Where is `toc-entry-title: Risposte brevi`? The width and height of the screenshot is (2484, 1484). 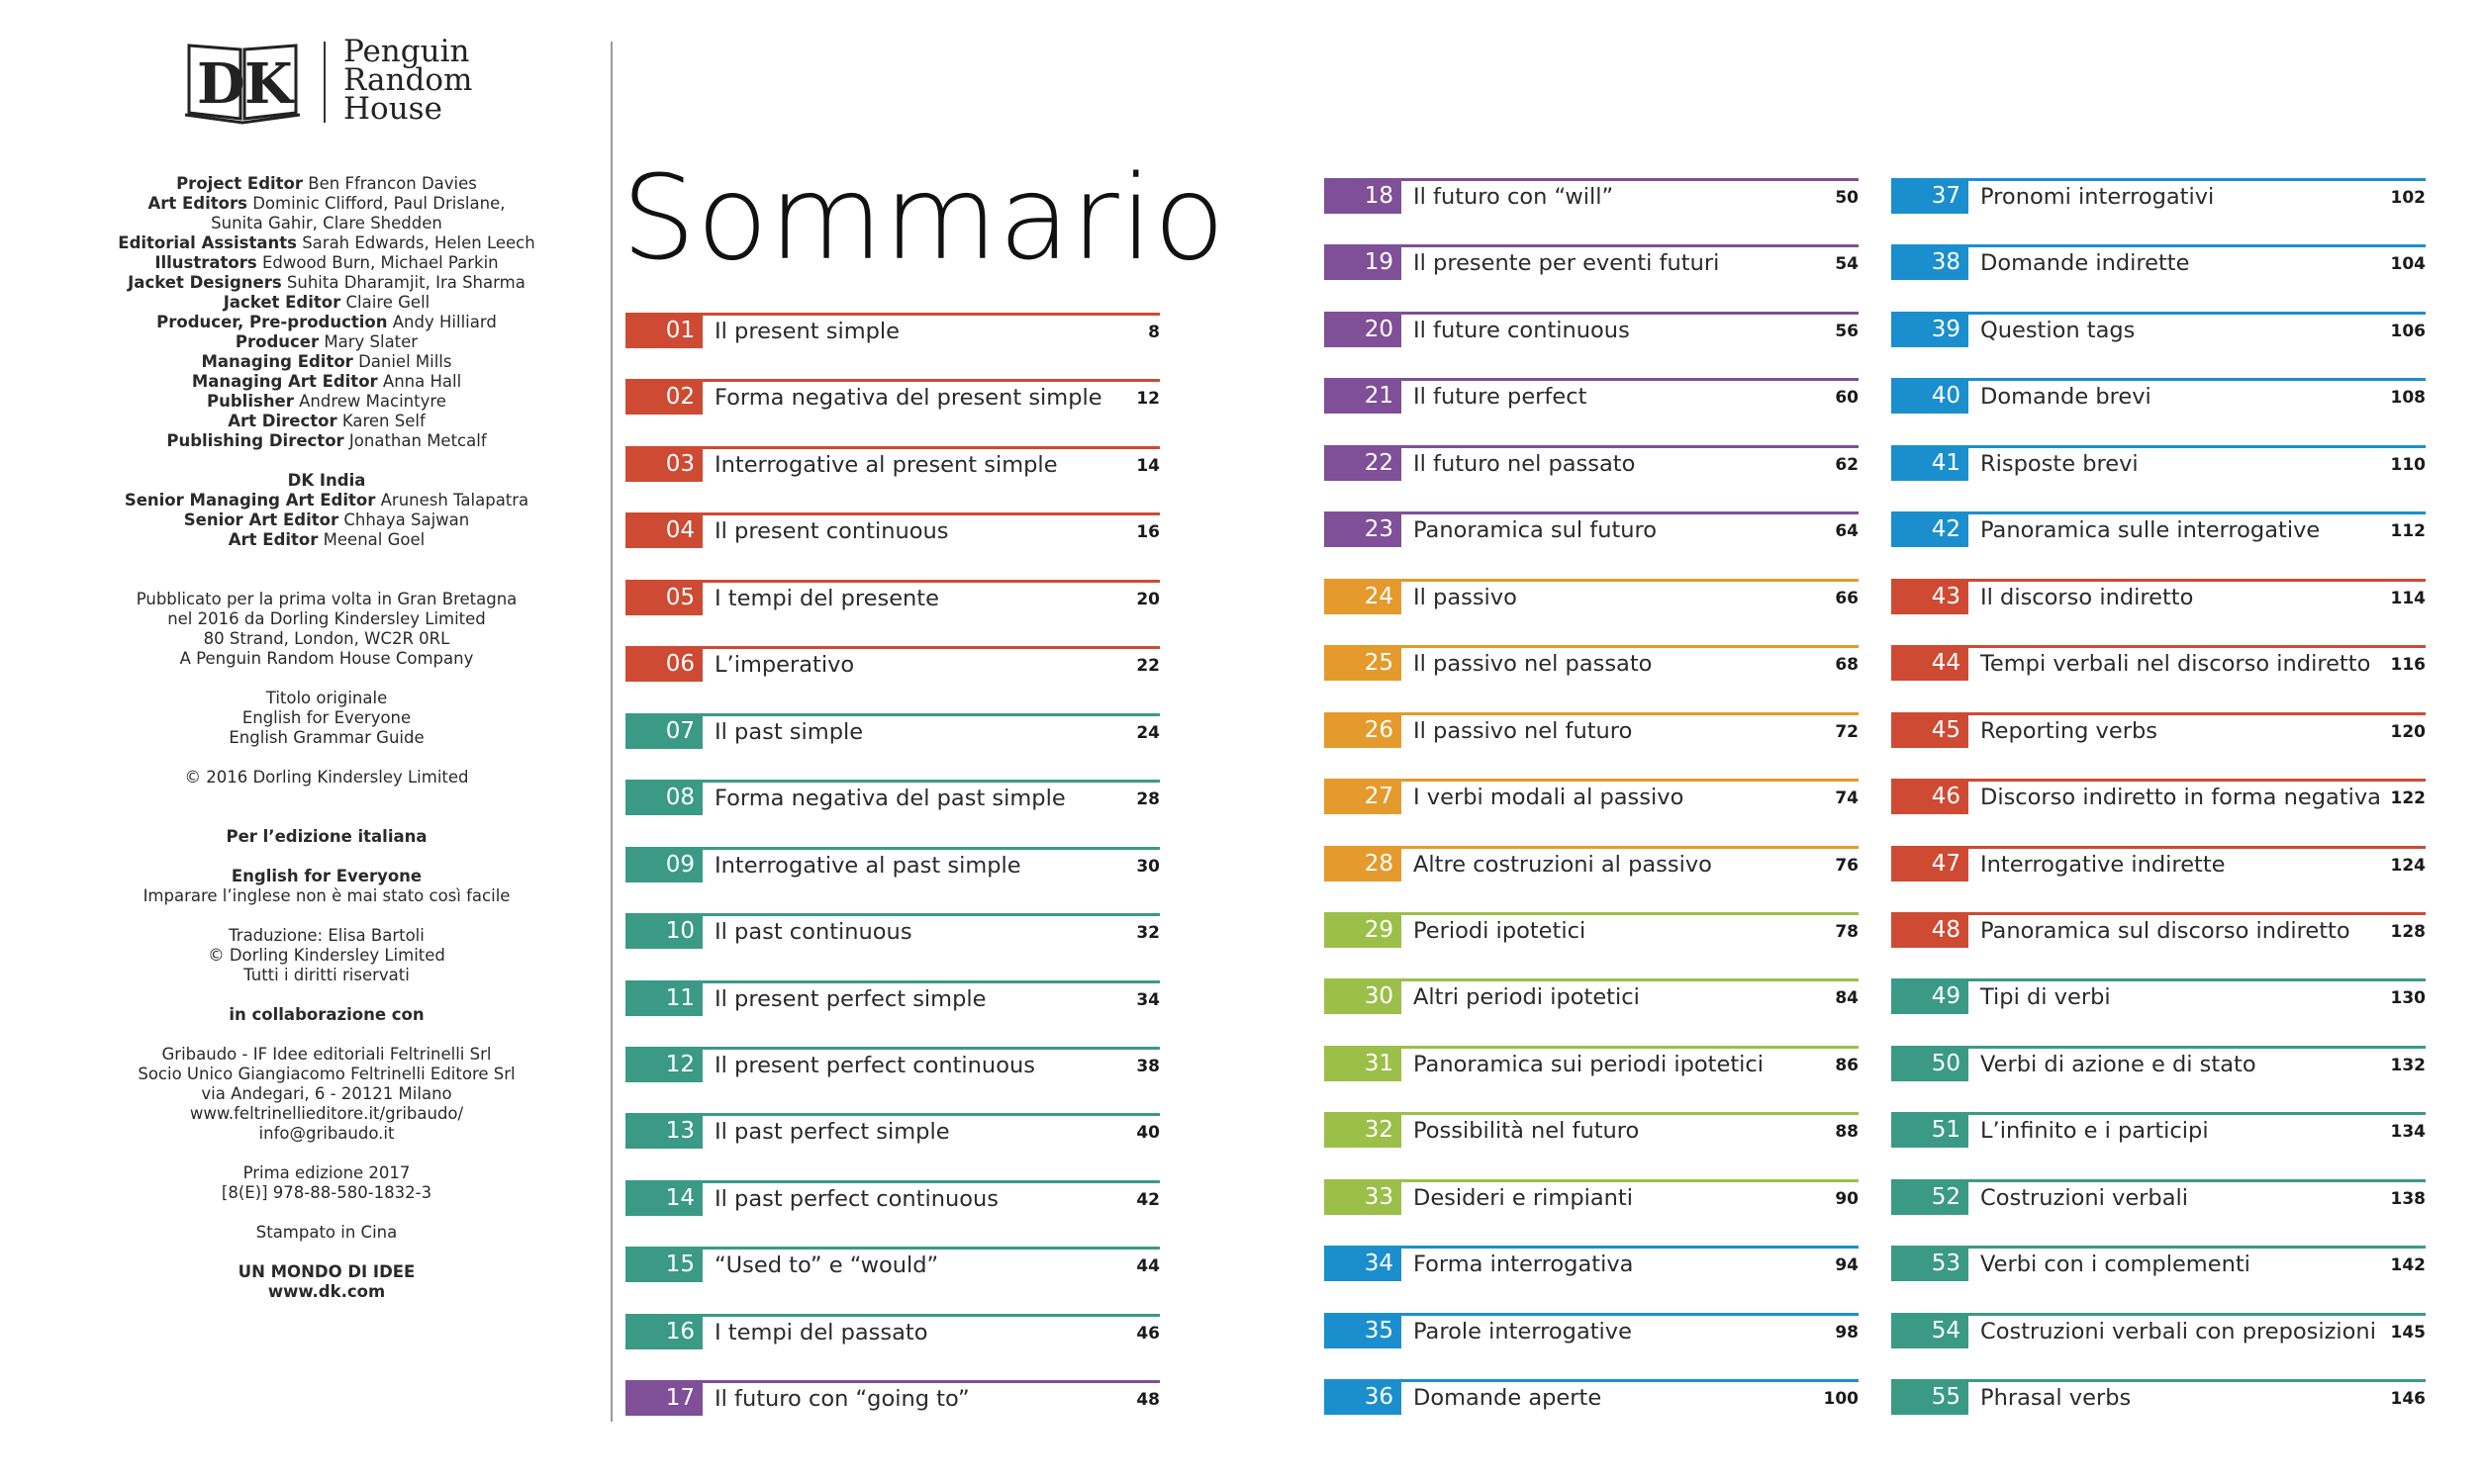 toc-entry-title: Risposte brevi is located at coordinates (2060, 464).